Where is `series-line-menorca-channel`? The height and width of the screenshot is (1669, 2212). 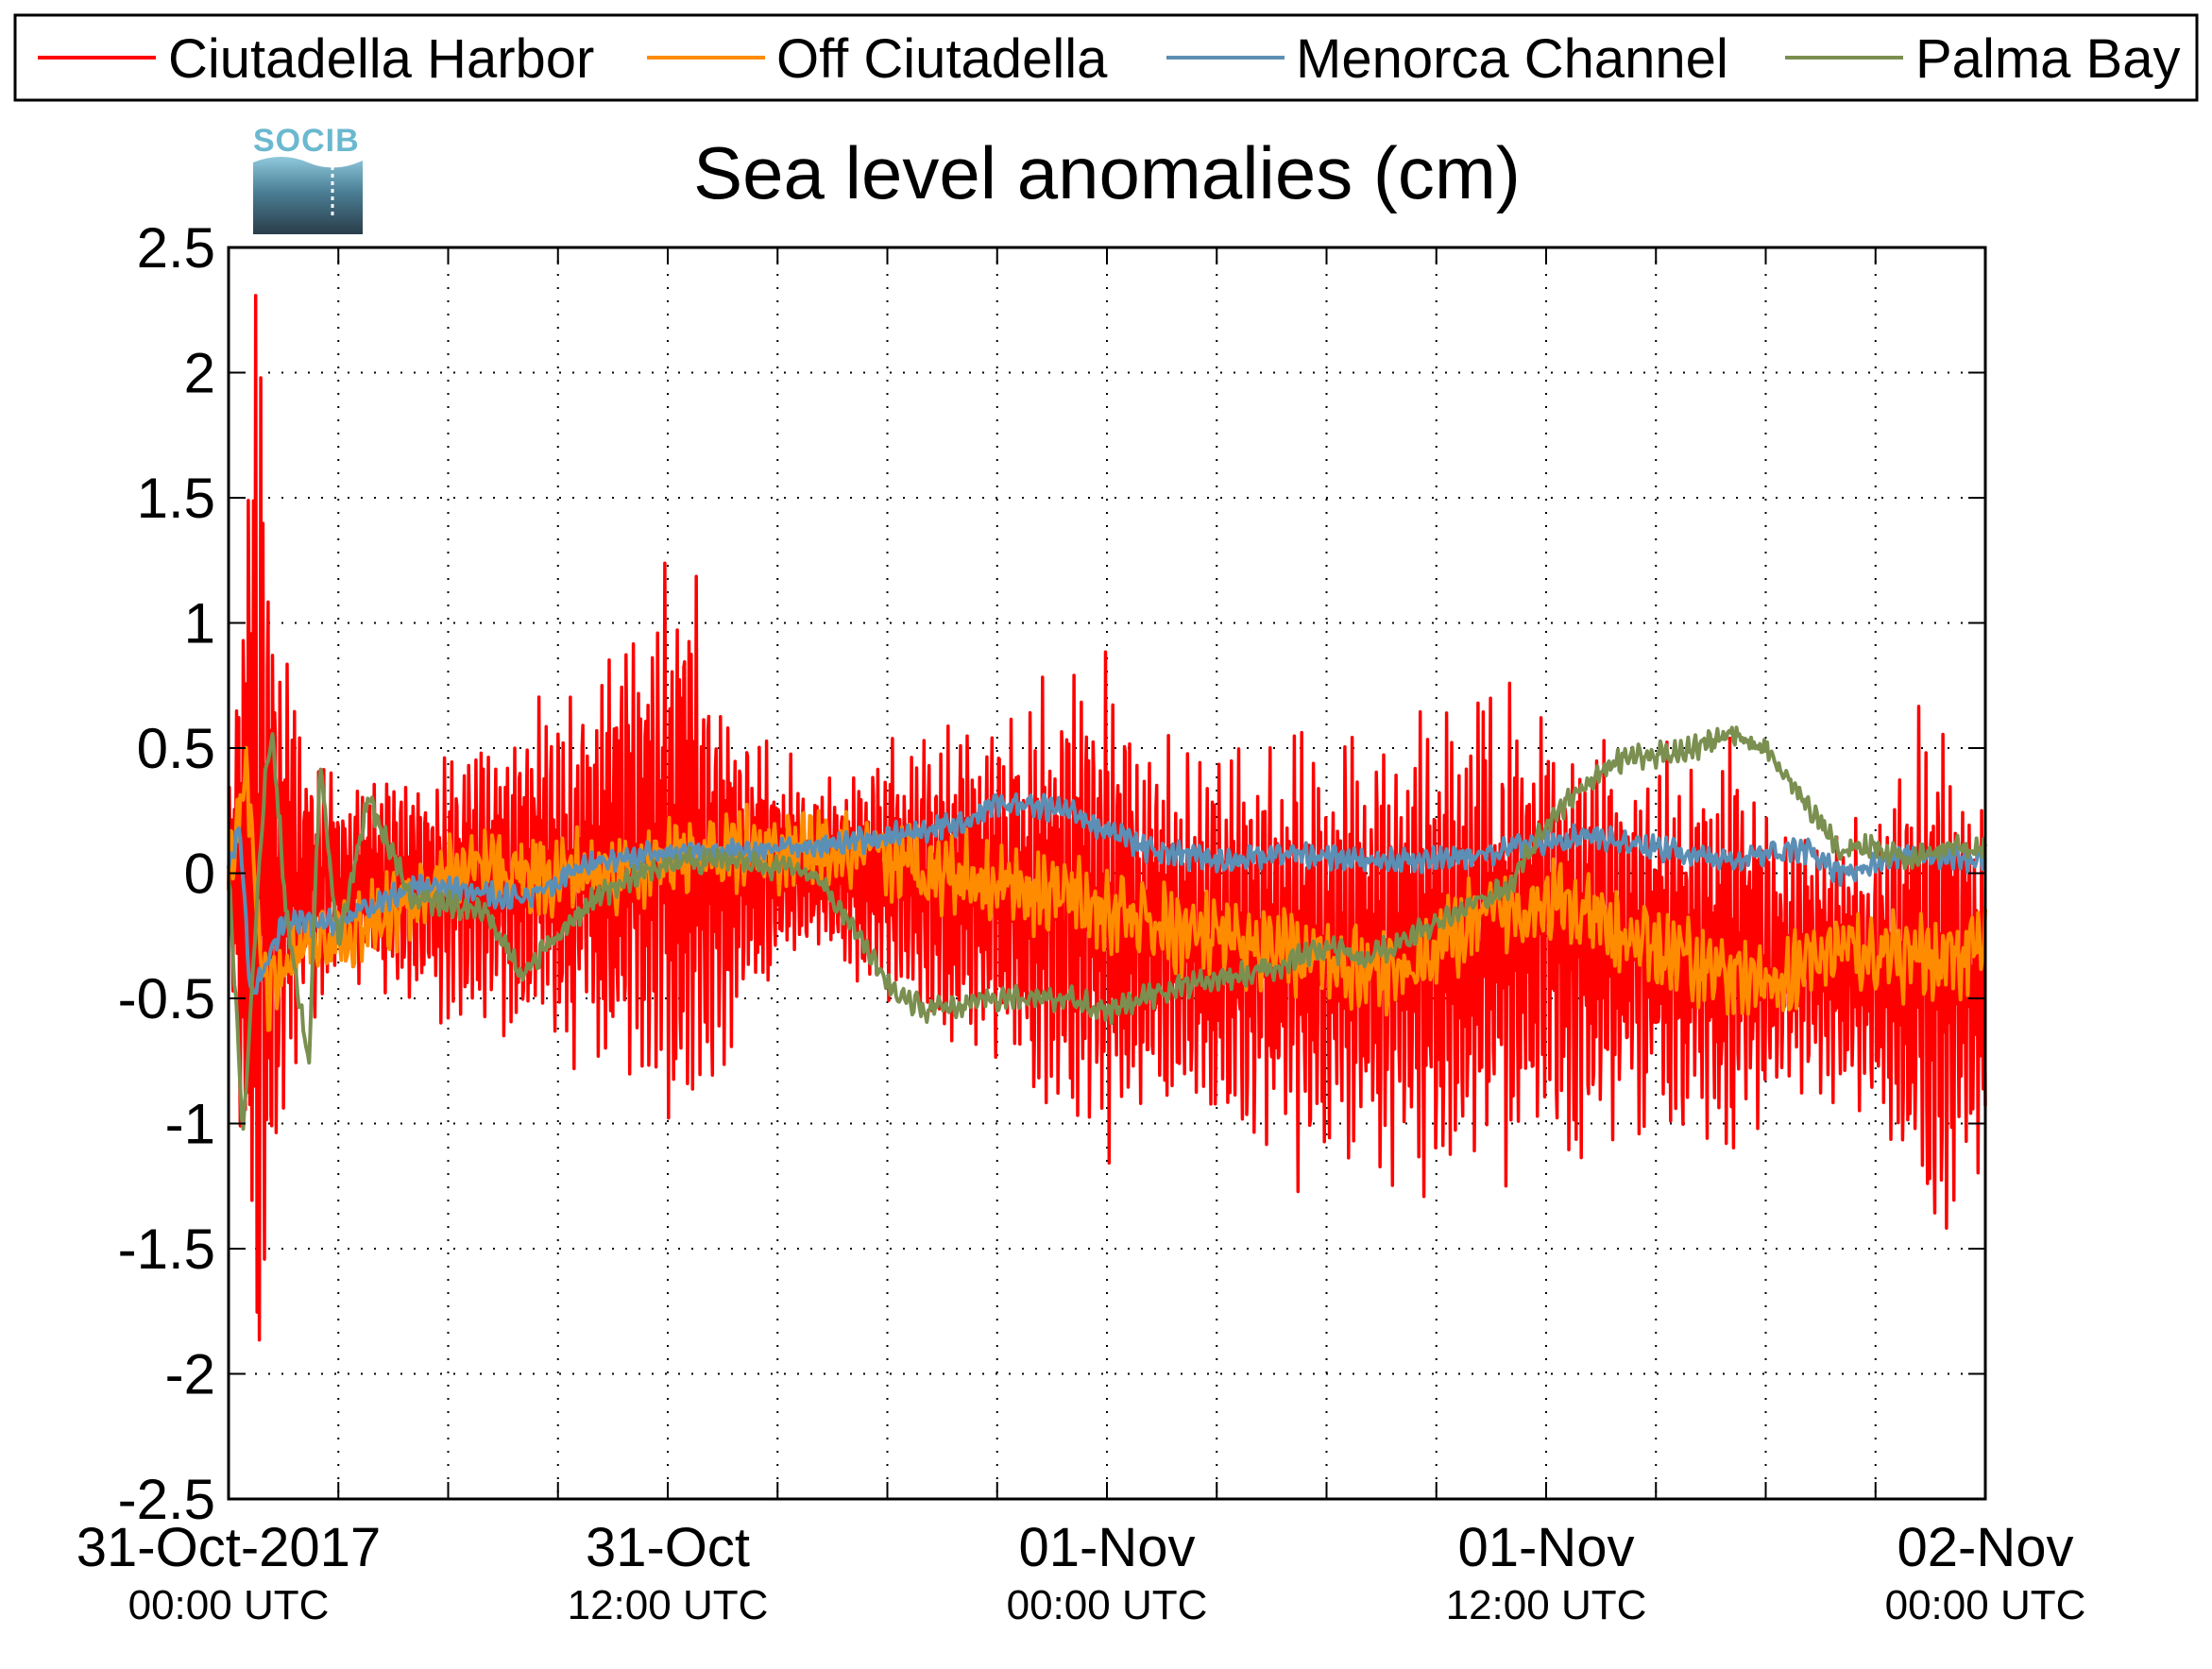
series-line-menorca-channel is located at coordinates (1107, 894).